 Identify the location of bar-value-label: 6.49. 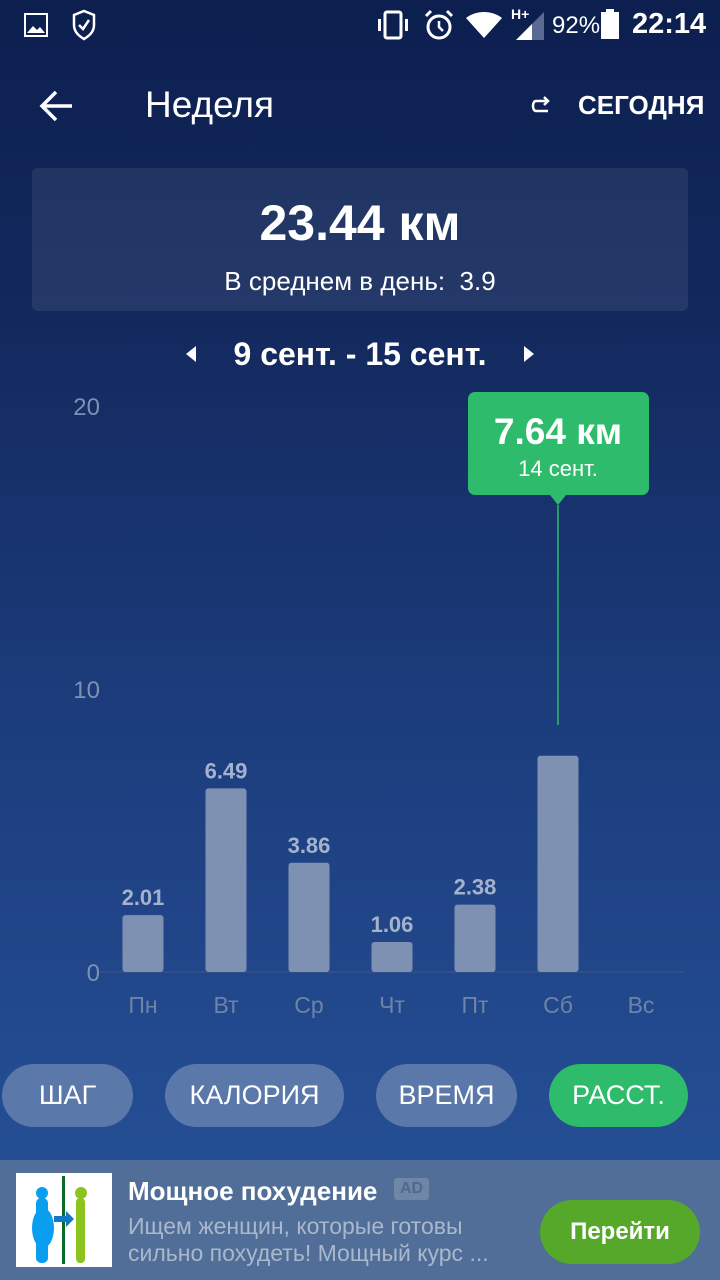
(226, 770).